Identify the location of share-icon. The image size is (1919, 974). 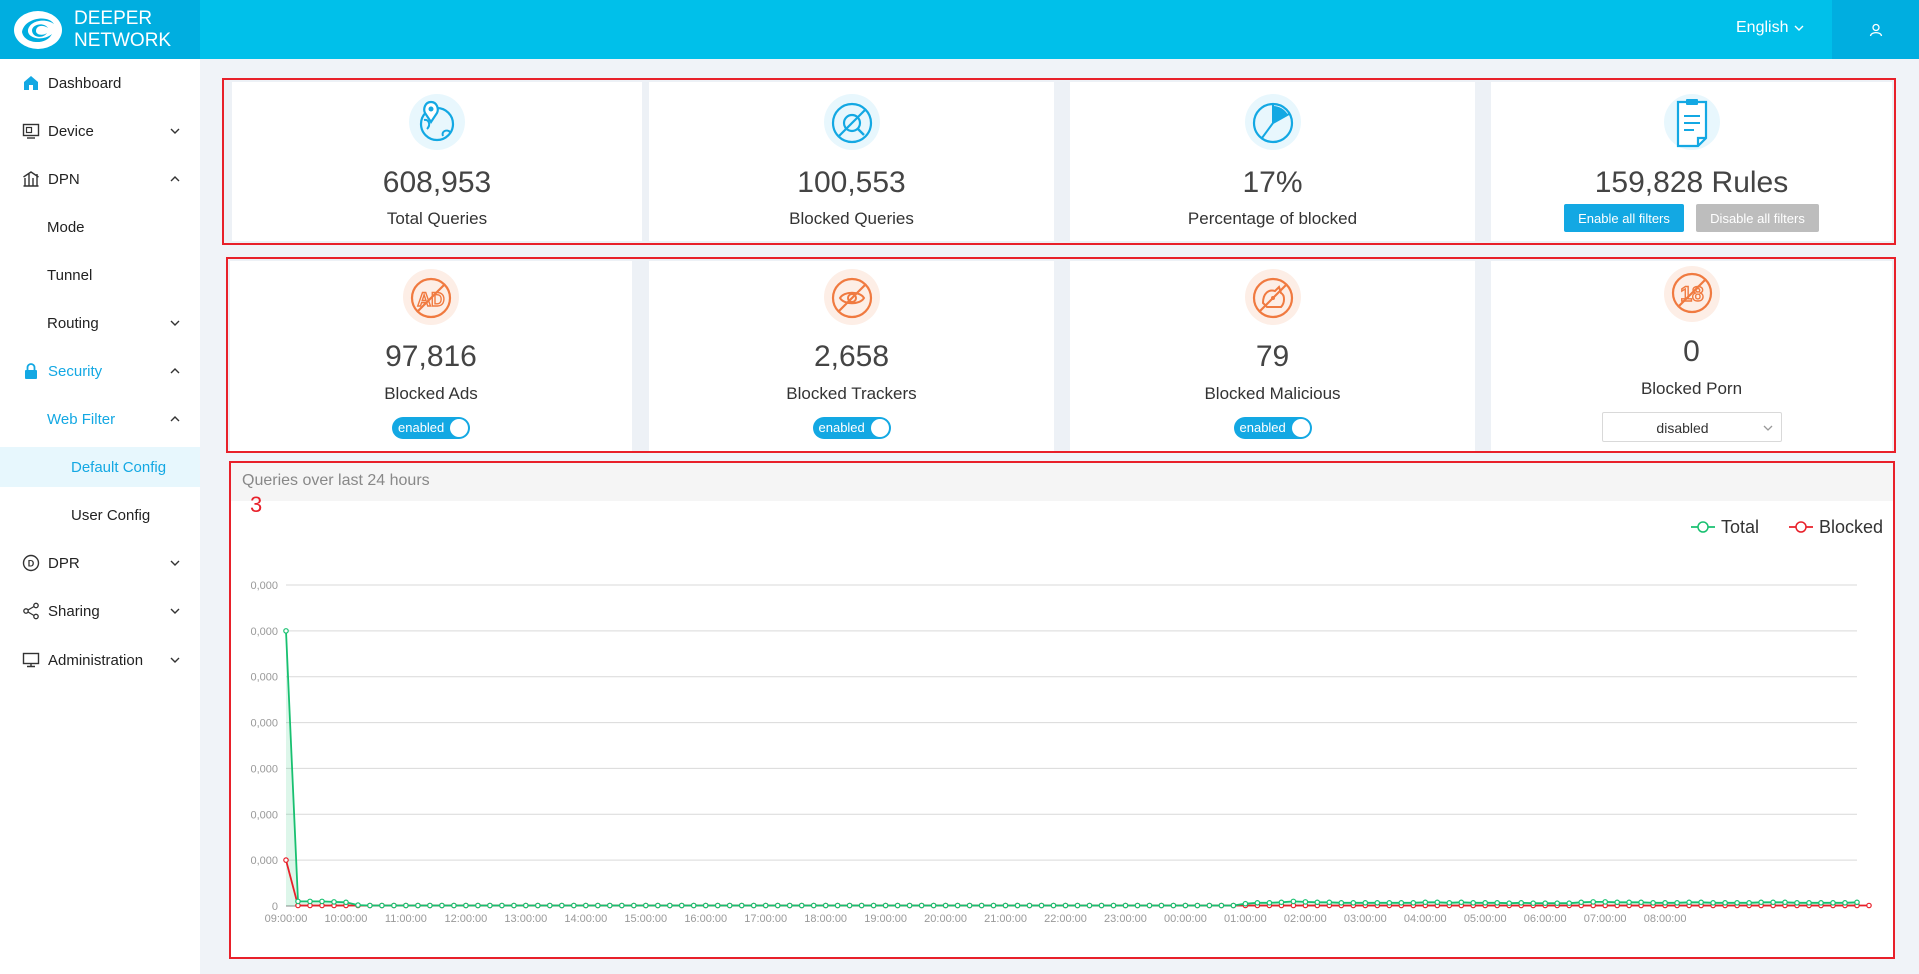
(31, 611).